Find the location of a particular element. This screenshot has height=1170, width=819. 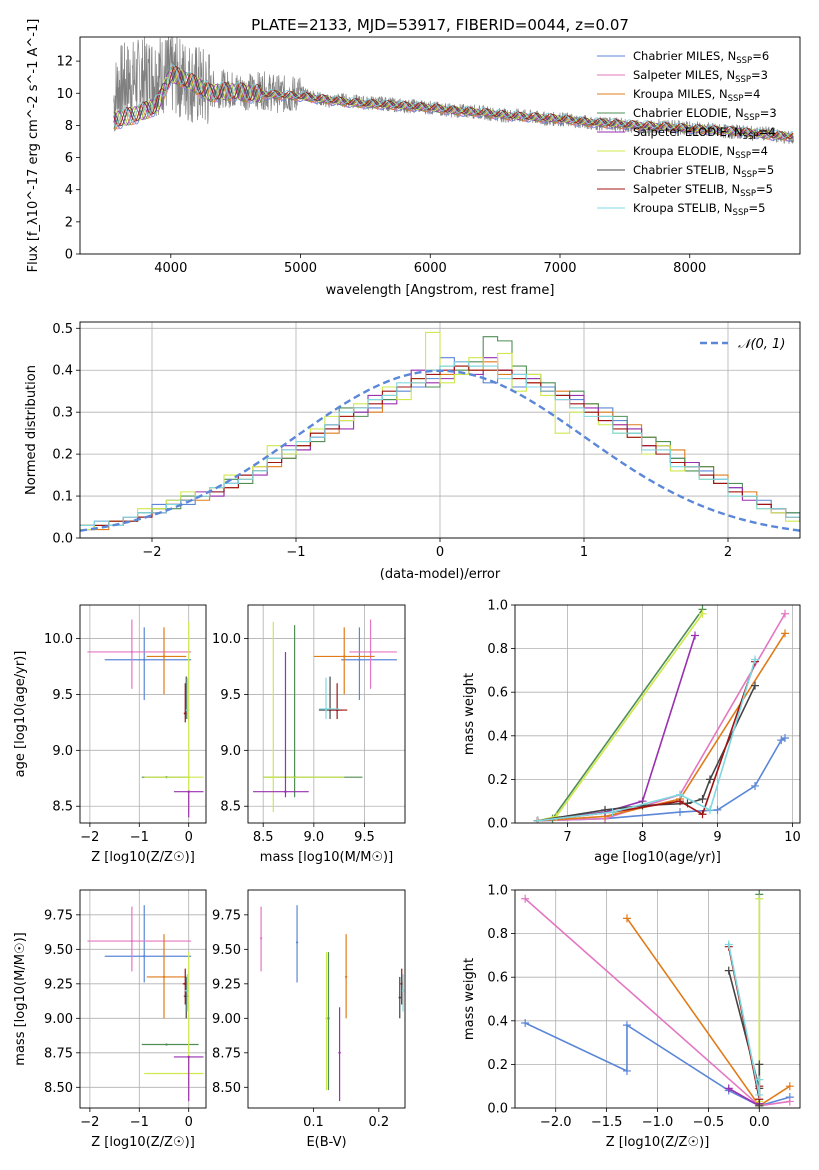

x-tick-label: −0.5 is located at coordinates (709, 1122).